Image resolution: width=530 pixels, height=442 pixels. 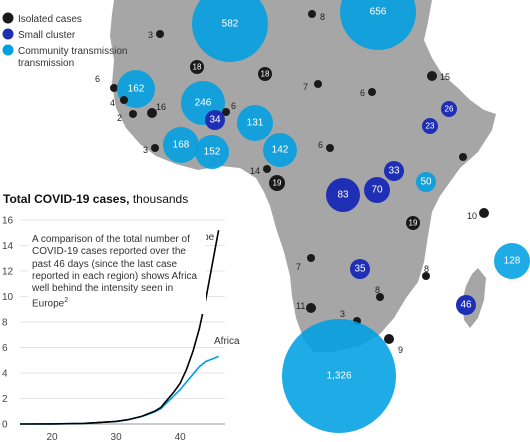 I want to click on marker-label: 23, so click(x=430, y=126).